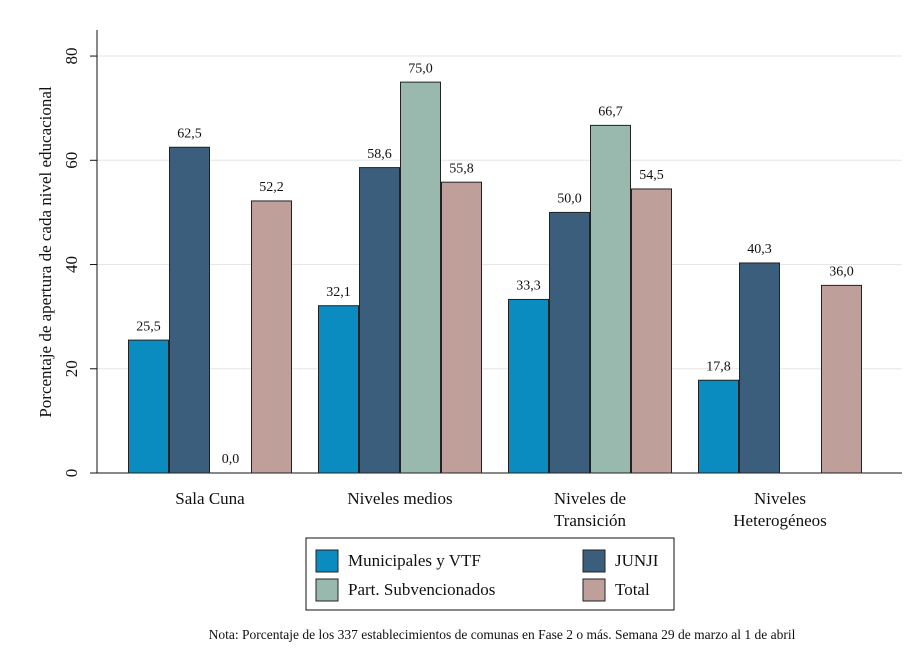 The image size is (908, 670). Describe the element at coordinates (379, 154) in the screenshot. I see `value-label: 58,6` at that location.